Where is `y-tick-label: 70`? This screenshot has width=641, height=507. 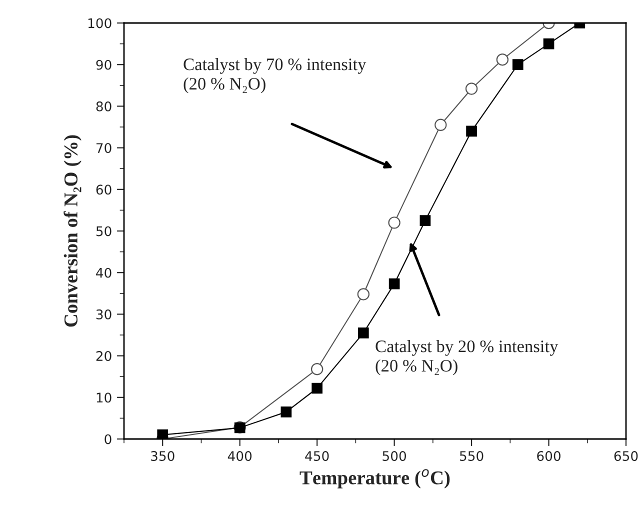 y-tick-label: 70 is located at coordinates (104, 148).